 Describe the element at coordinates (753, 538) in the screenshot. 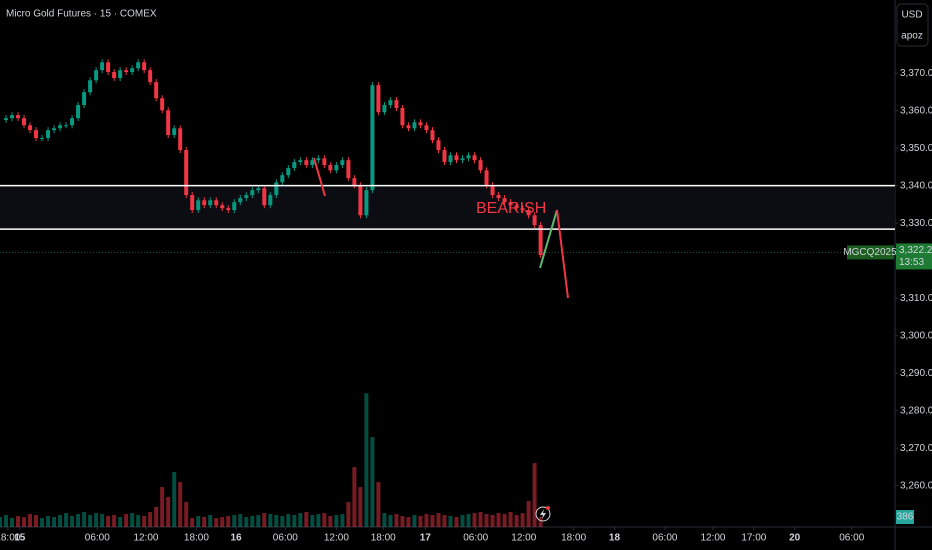

I see `x-tick-label: 17:00` at that location.